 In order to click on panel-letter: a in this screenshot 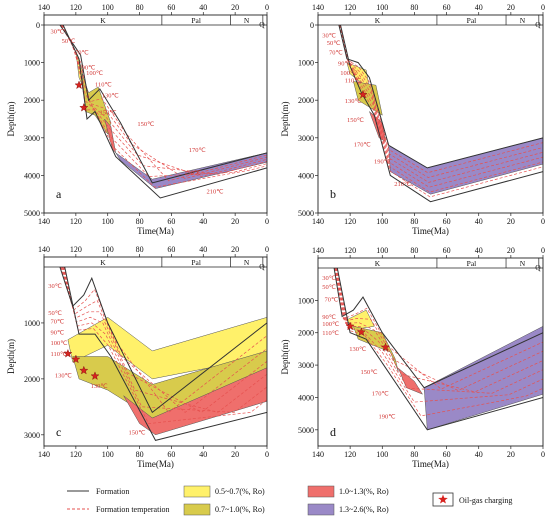, I will do `click(59, 194)`.